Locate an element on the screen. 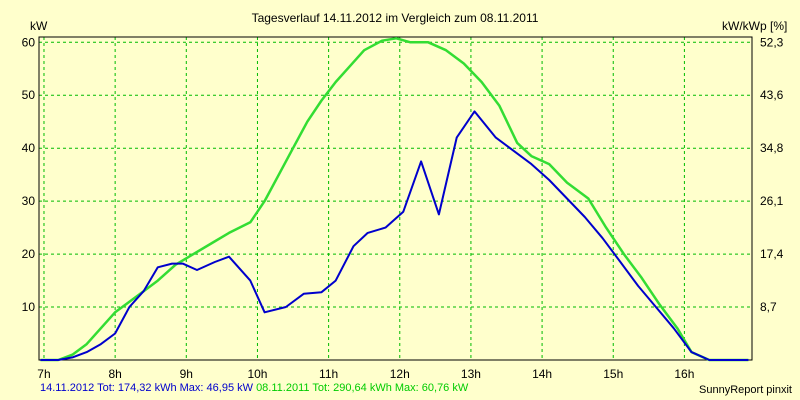 This screenshot has height=400, width=800. credit-label: SunnyReport pinxit is located at coordinates (745, 390).